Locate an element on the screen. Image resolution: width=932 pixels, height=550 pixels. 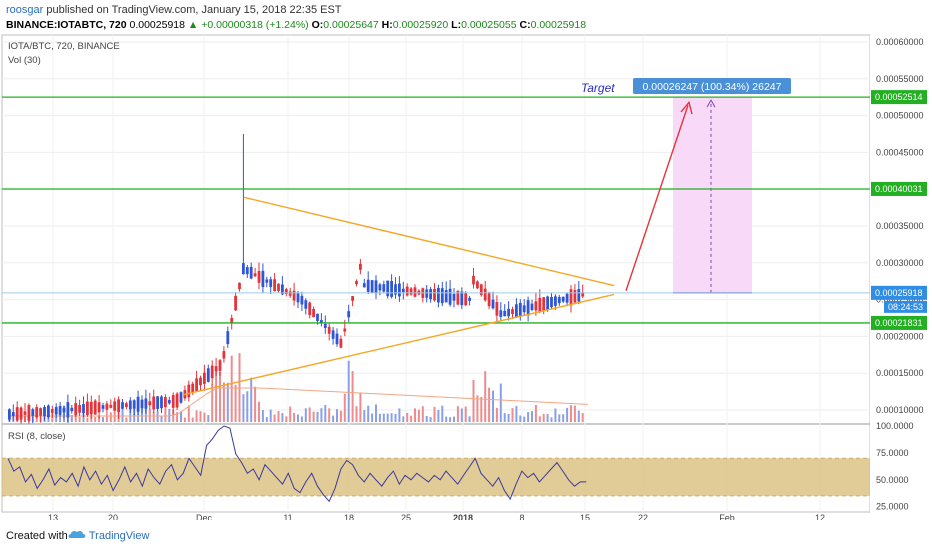
price-tick-label: 0.00045000 is located at coordinates (900, 152).